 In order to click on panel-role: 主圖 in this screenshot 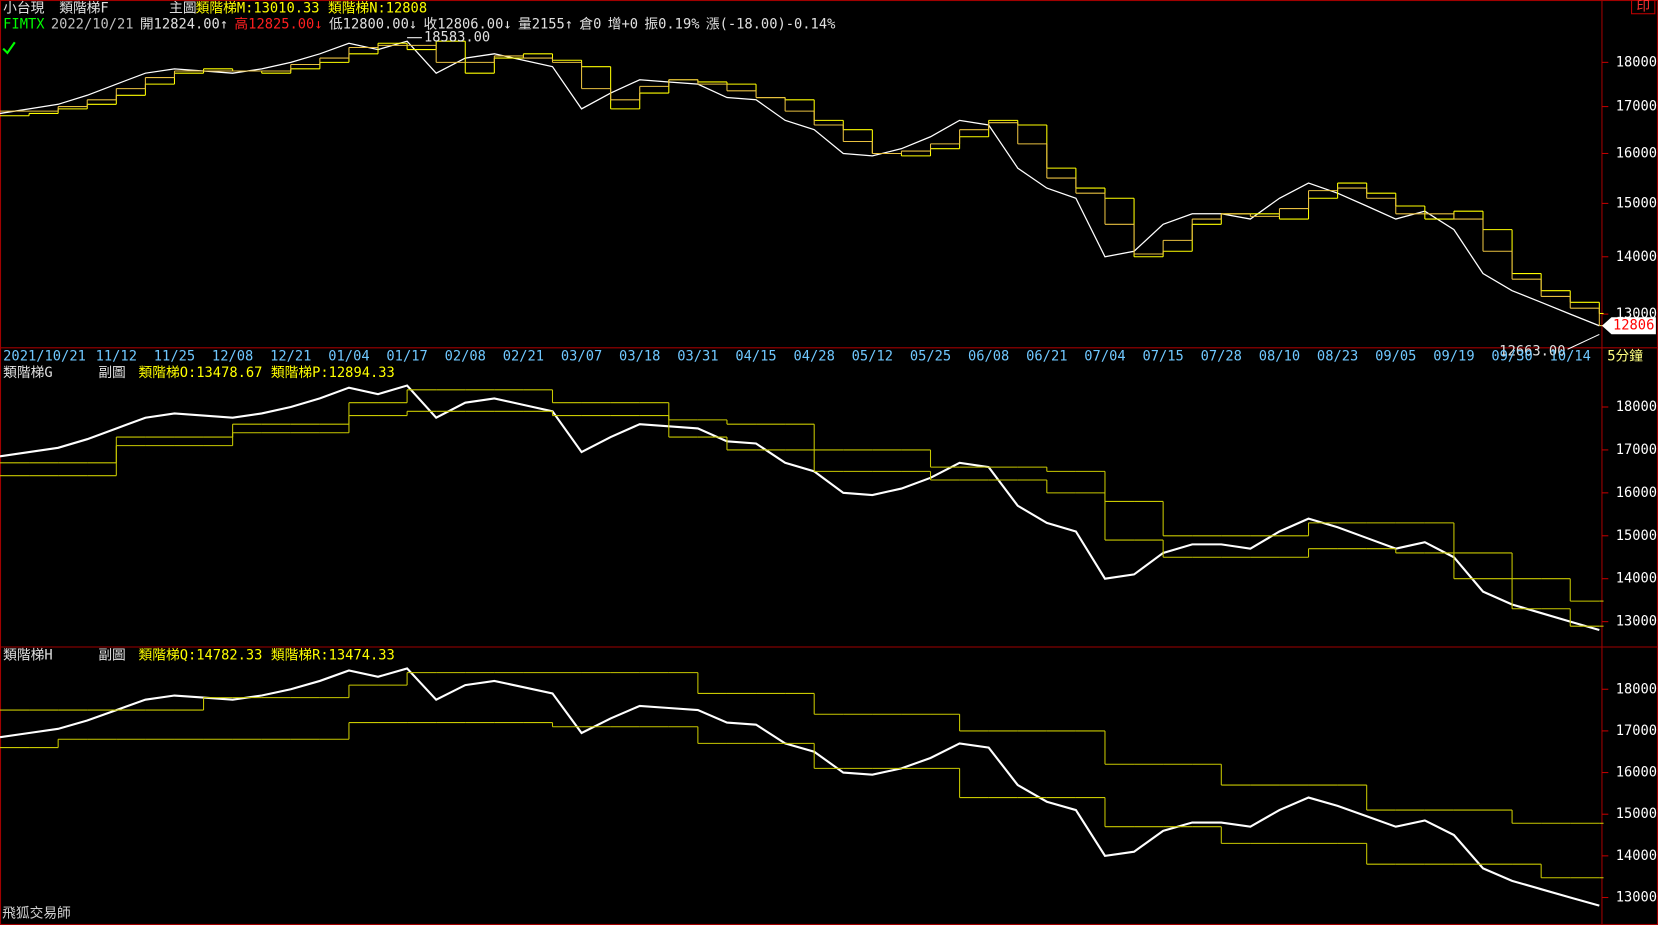, I will do `click(182, 8)`.